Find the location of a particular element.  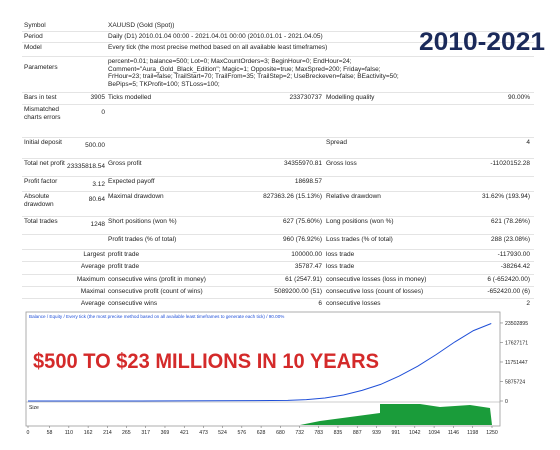

x-tick-label: 1042 is located at coordinates (415, 433).